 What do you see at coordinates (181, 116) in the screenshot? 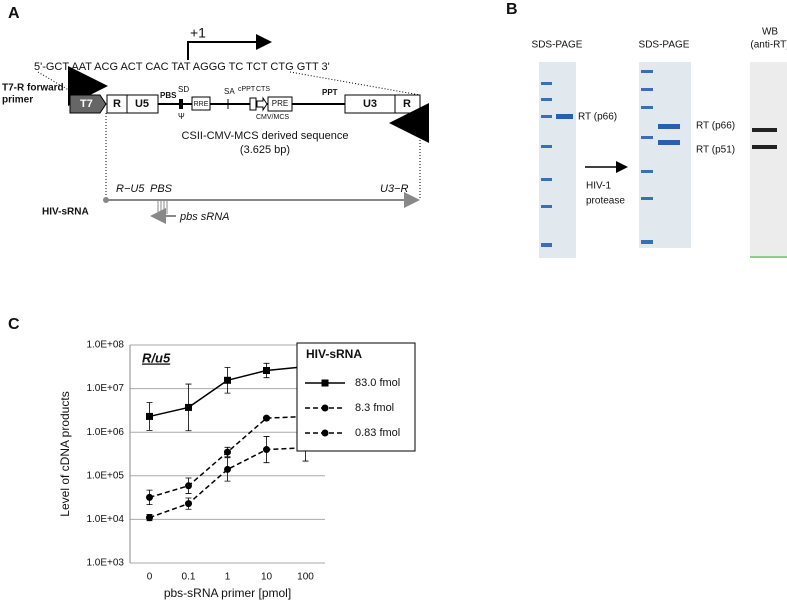
I see `element-label: Ψ` at bounding box center [181, 116].